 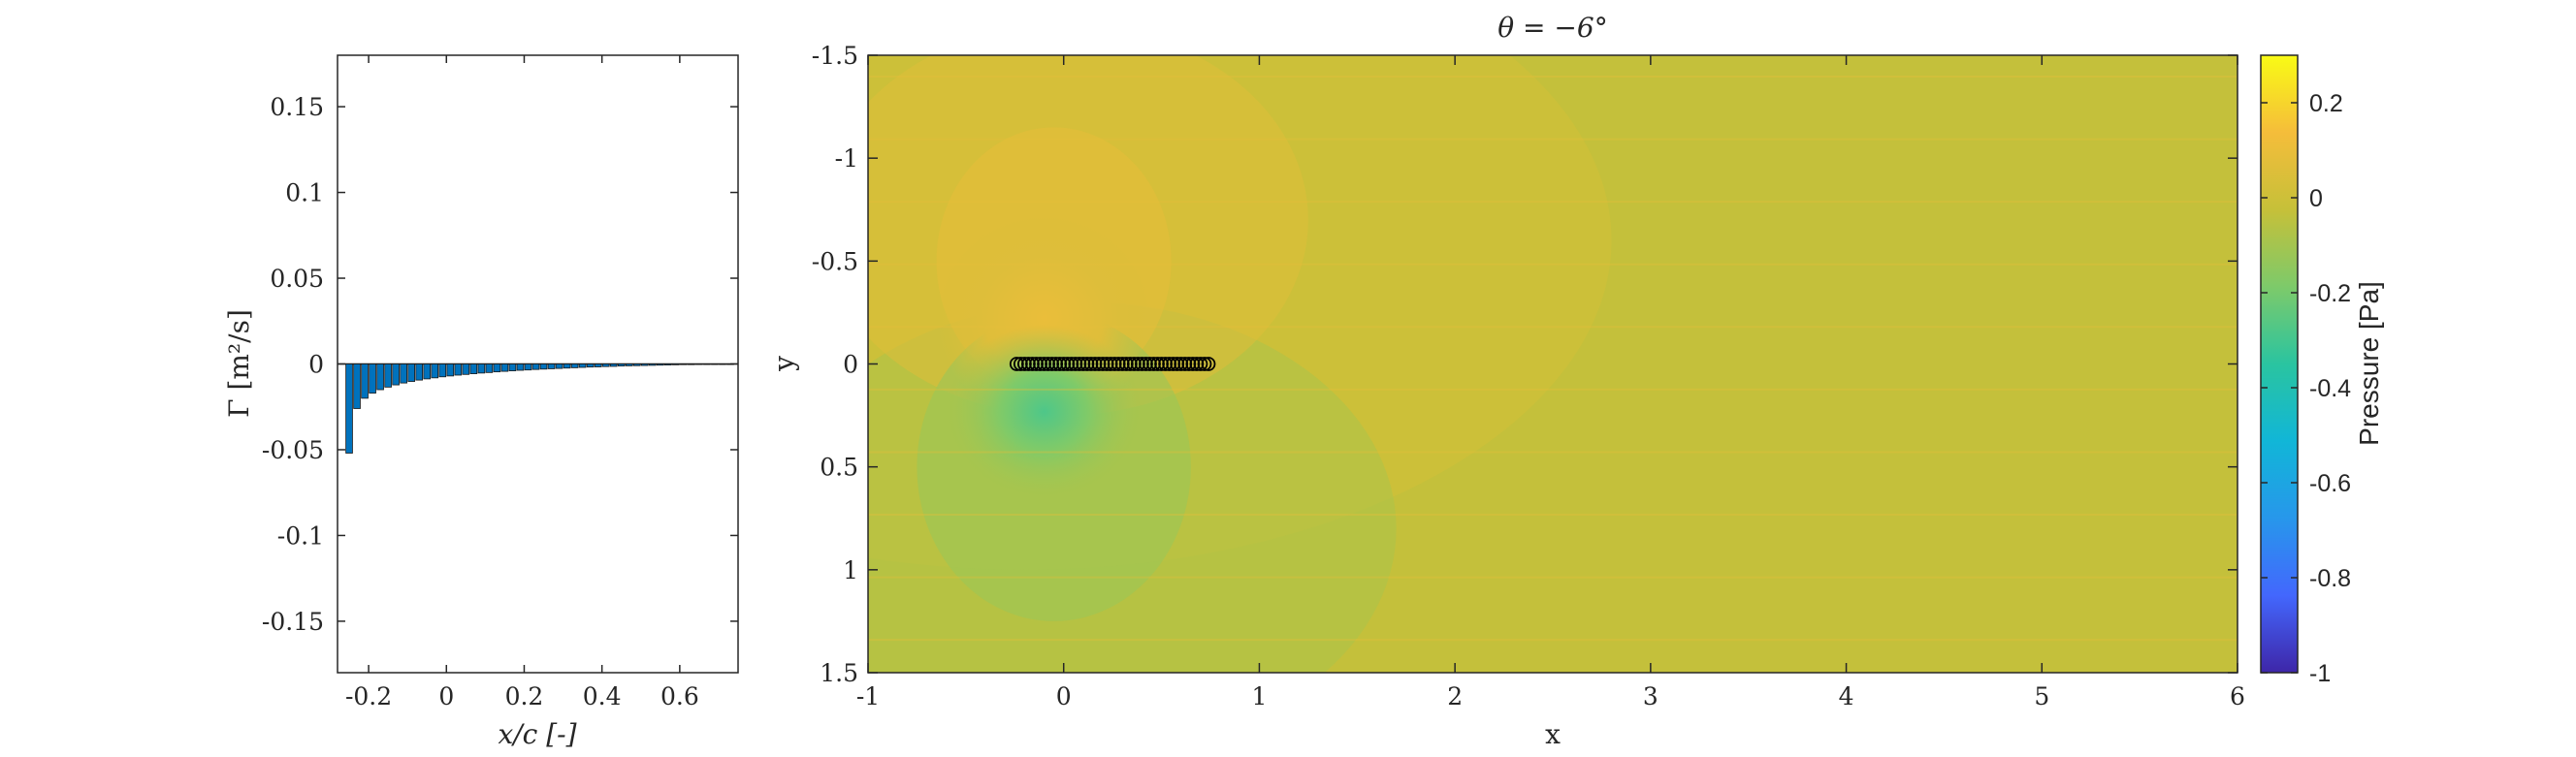 What do you see at coordinates (1044, 411) in the screenshot?
I see `suction-peak` at bounding box center [1044, 411].